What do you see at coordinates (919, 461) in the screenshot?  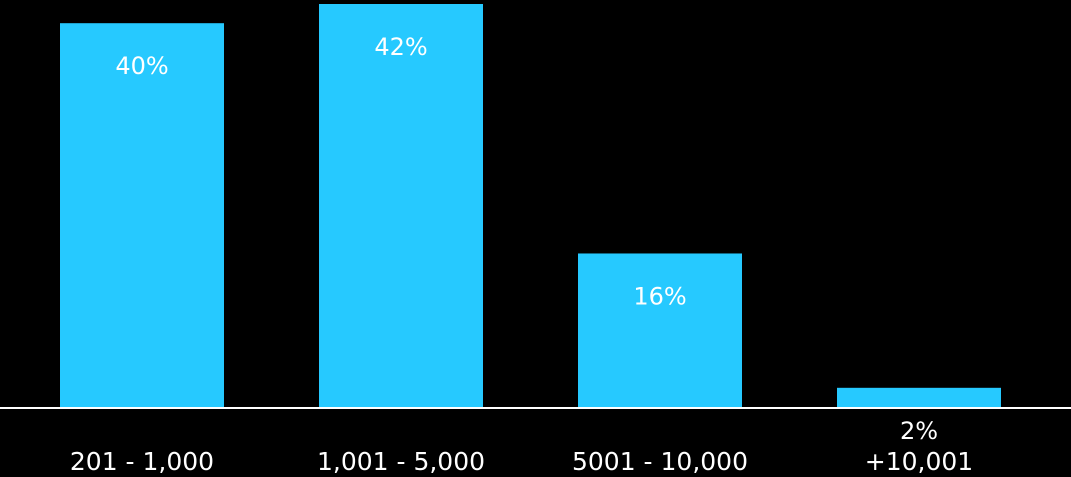 I see `x-tick-label: +10,001` at bounding box center [919, 461].